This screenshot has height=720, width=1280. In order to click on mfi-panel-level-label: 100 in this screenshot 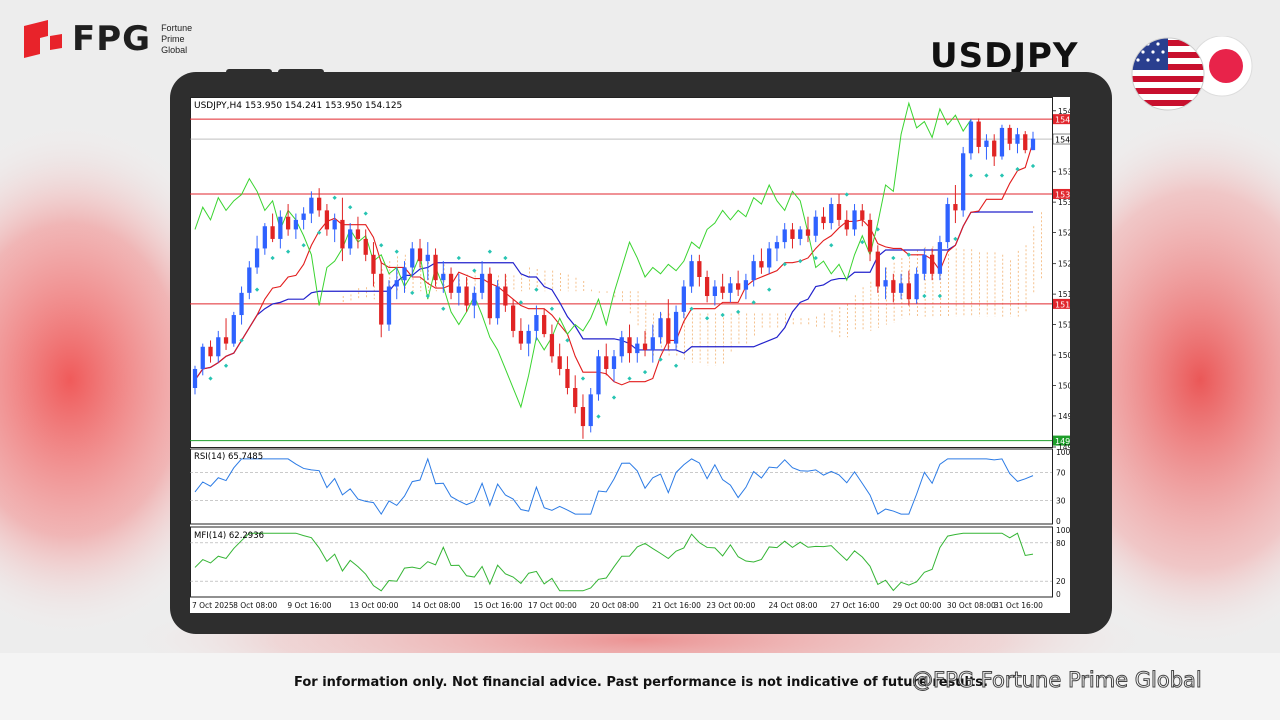, I will do `click(1063, 530)`.